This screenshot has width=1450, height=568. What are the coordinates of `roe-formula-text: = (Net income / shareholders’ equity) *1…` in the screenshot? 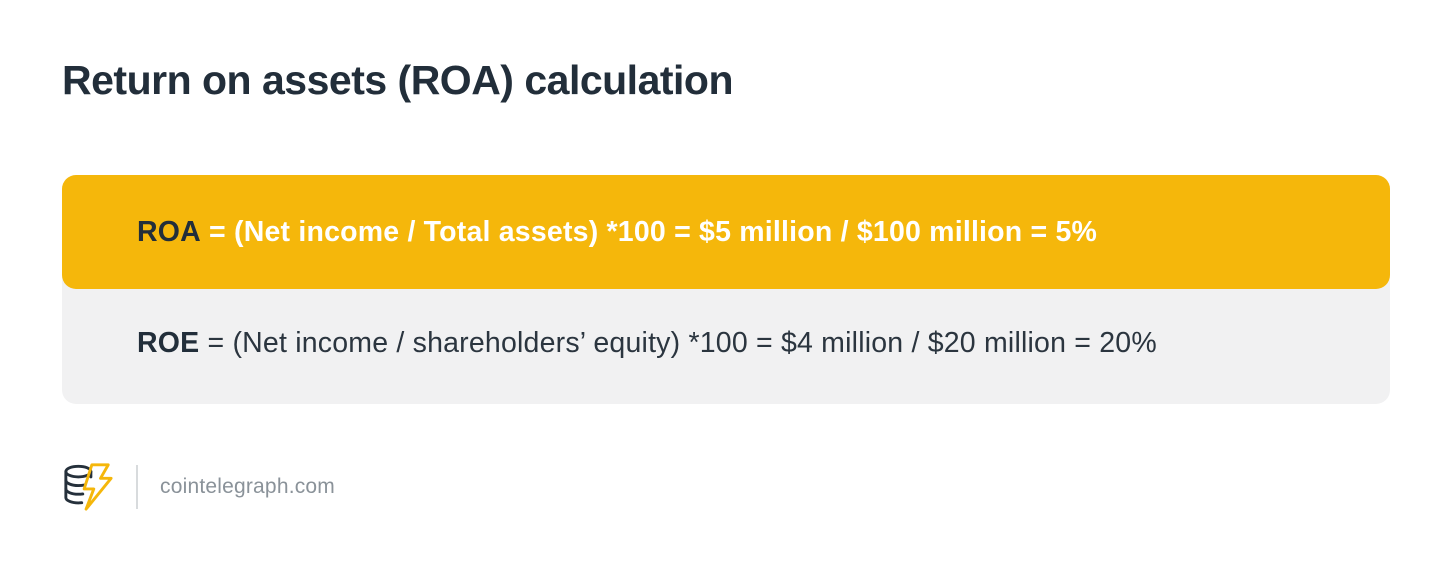 It's located at (678, 343).